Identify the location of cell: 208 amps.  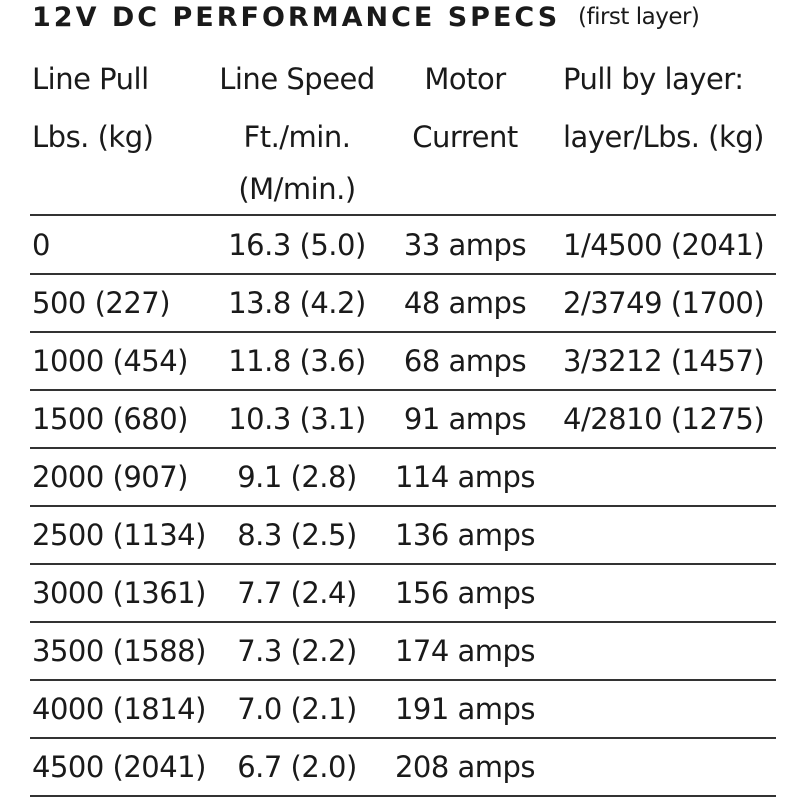
(465, 767).